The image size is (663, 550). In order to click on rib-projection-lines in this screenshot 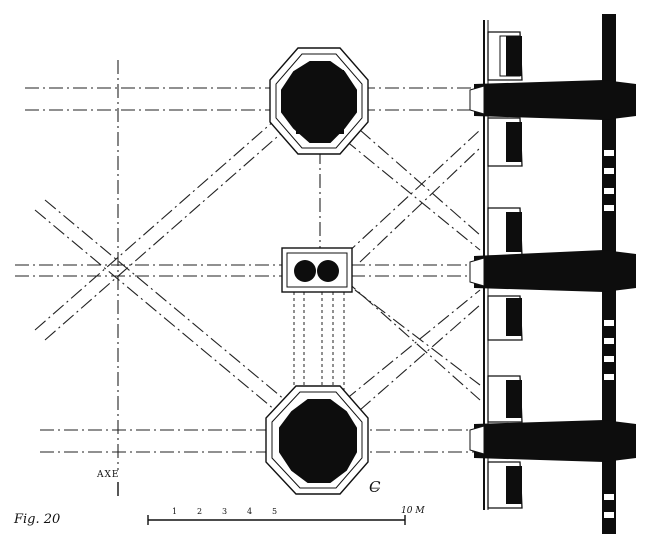, I will do `click(319, 346)`.